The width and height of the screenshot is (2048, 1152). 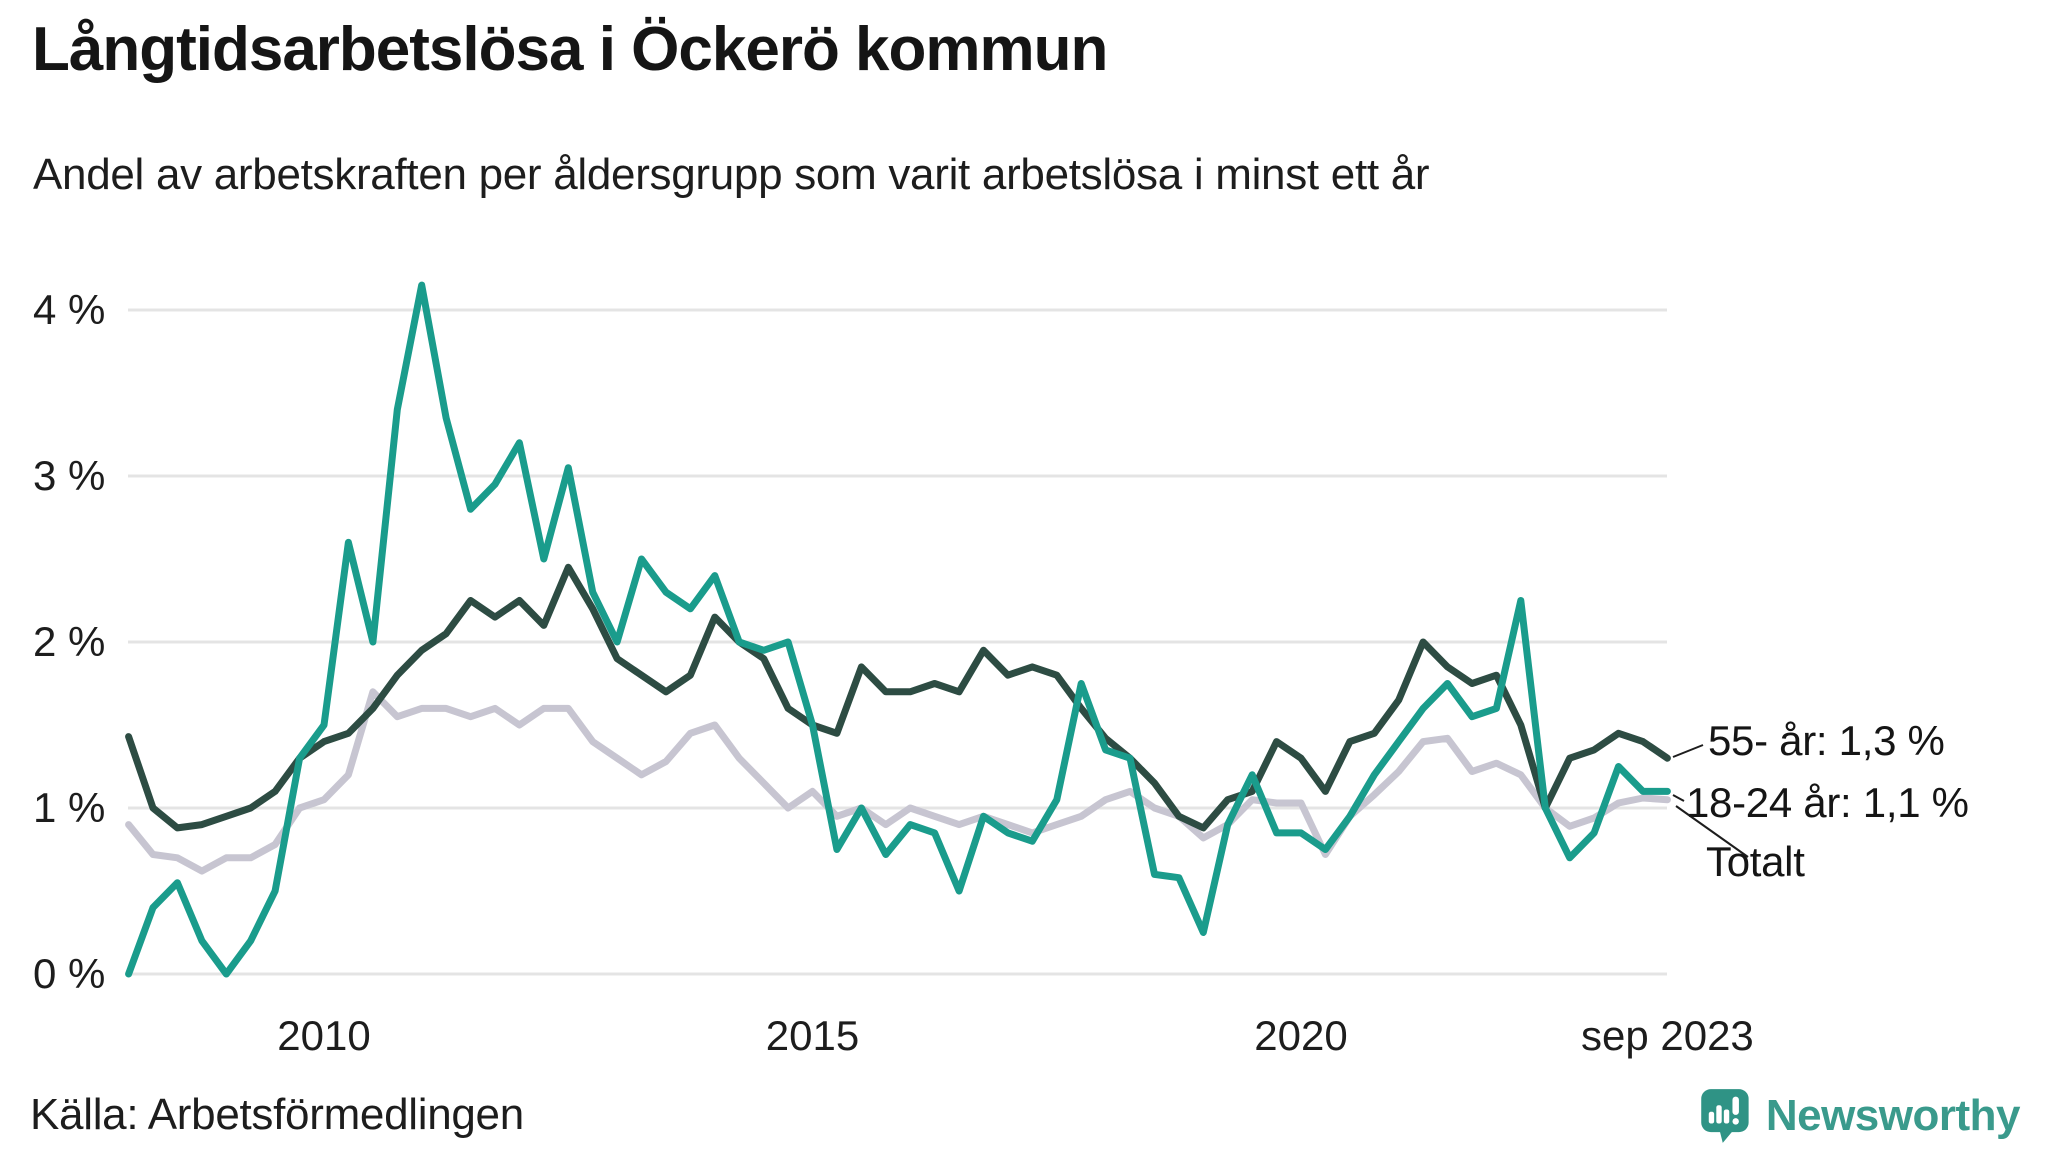 I want to click on newsworthy-bubble-chart-icon, so click(x=1725, y=1116).